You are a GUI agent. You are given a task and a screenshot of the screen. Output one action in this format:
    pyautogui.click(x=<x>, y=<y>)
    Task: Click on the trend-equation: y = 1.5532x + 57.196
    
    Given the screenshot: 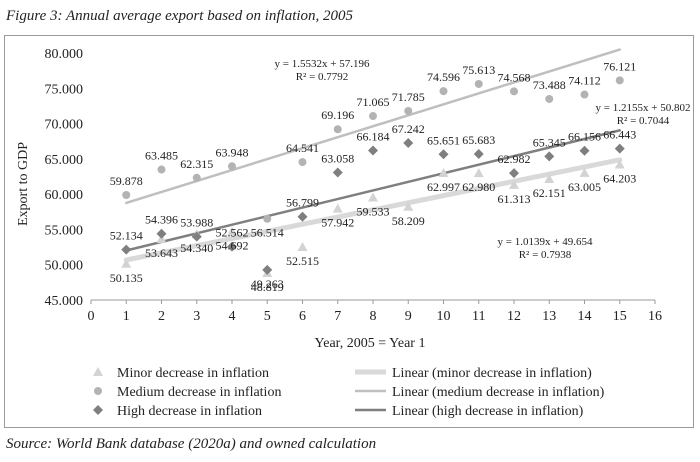 What is the action you would take?
    pyautogui.click(x=322, y=64)
    